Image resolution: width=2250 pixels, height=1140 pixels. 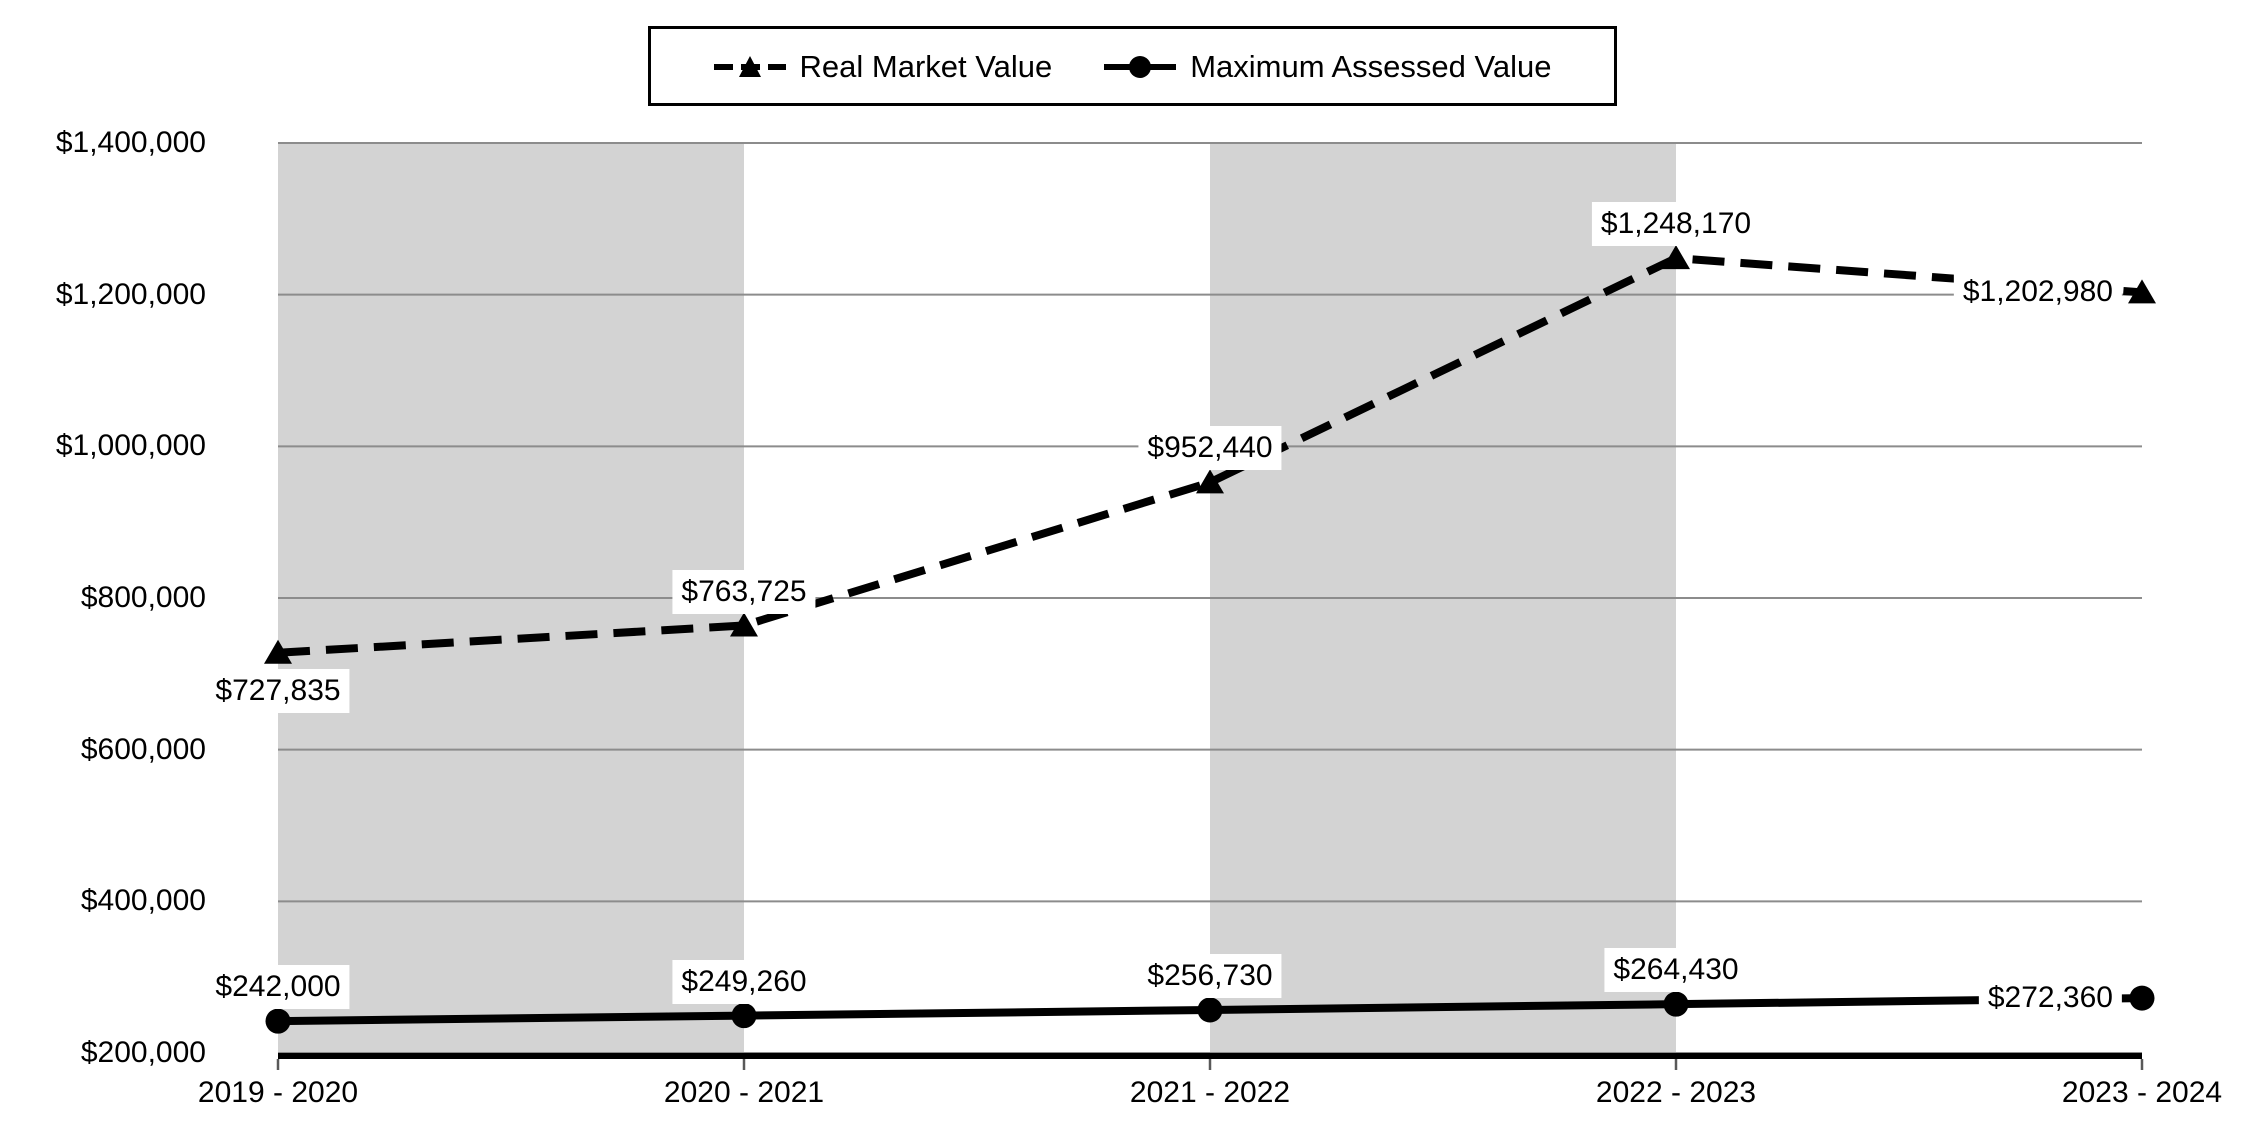 I want to click on solid-line-circle-marker-icon, so click(x=1140, y=67).